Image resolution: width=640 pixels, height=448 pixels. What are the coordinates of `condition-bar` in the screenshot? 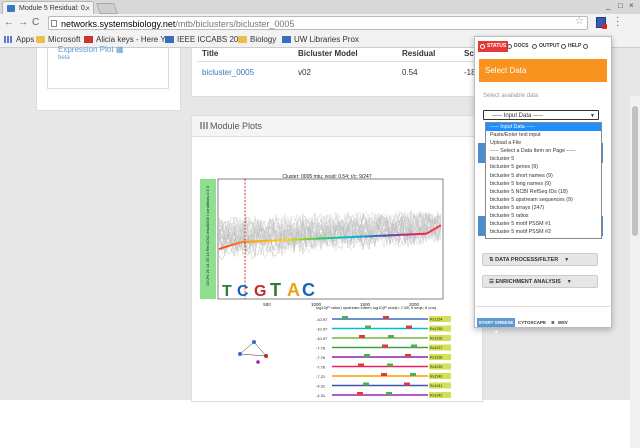 It's located at (208, 239).